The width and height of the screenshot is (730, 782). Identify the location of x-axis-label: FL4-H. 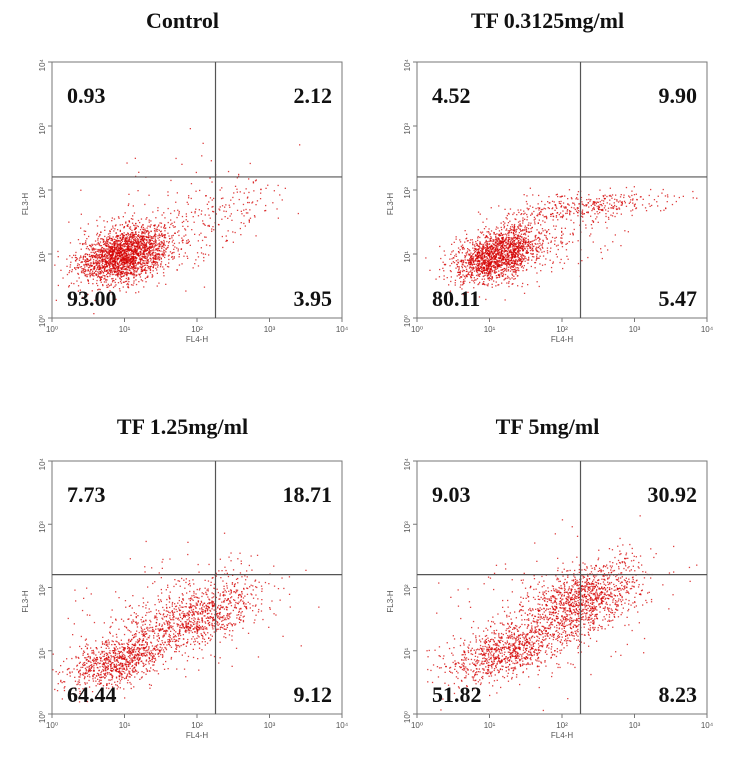
(197, 339).